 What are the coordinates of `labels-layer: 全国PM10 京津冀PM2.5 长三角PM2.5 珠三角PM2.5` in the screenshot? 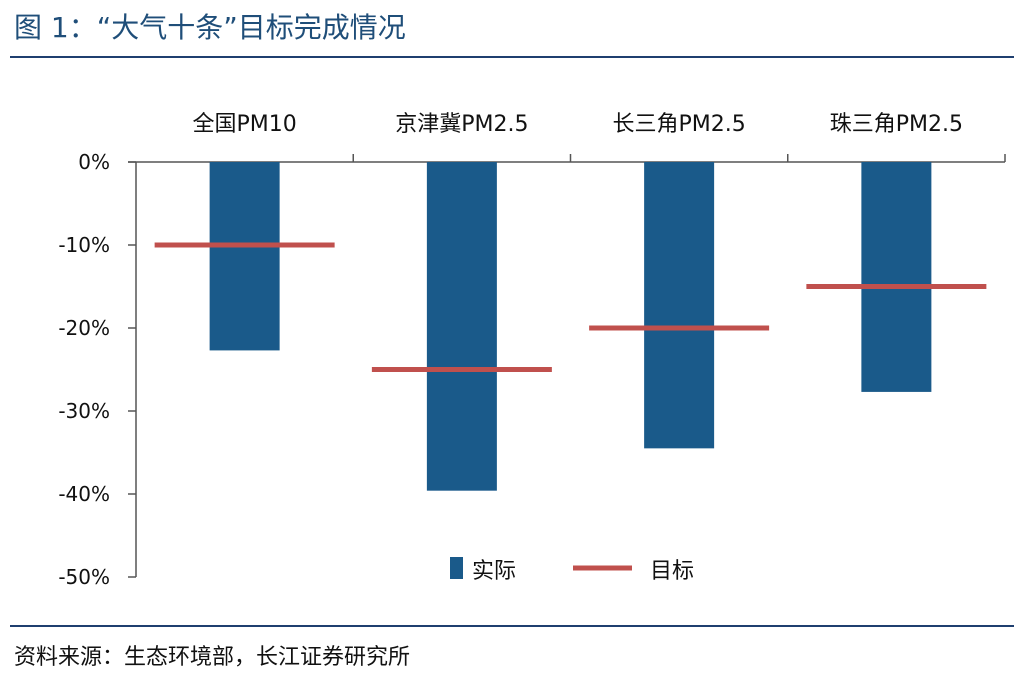 It's located at (578, 124).